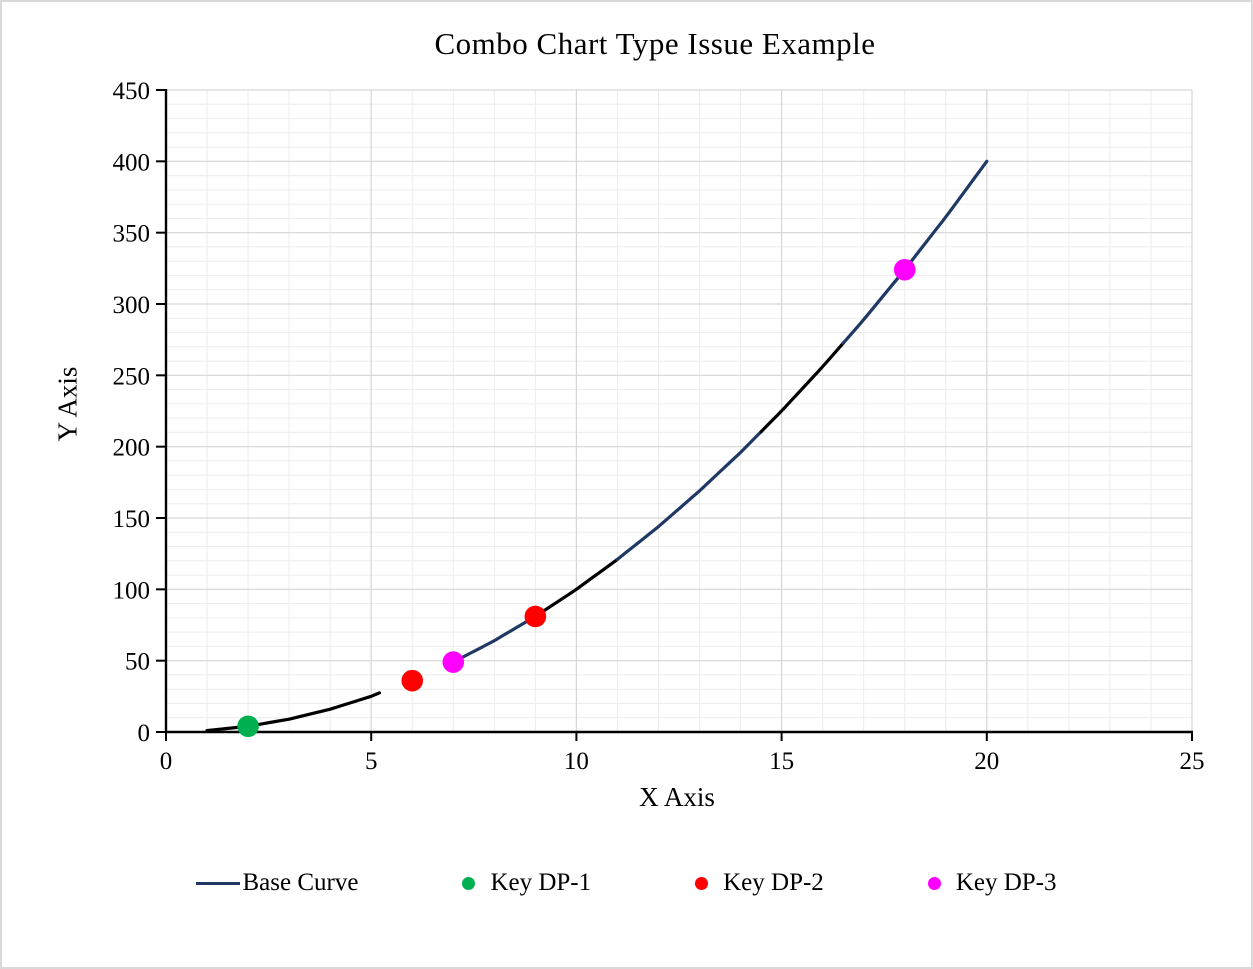 This screenshot has height=969, width=1253. I want to click on legend-item-key-dp-1: Key DP-1, so click(526, 883).